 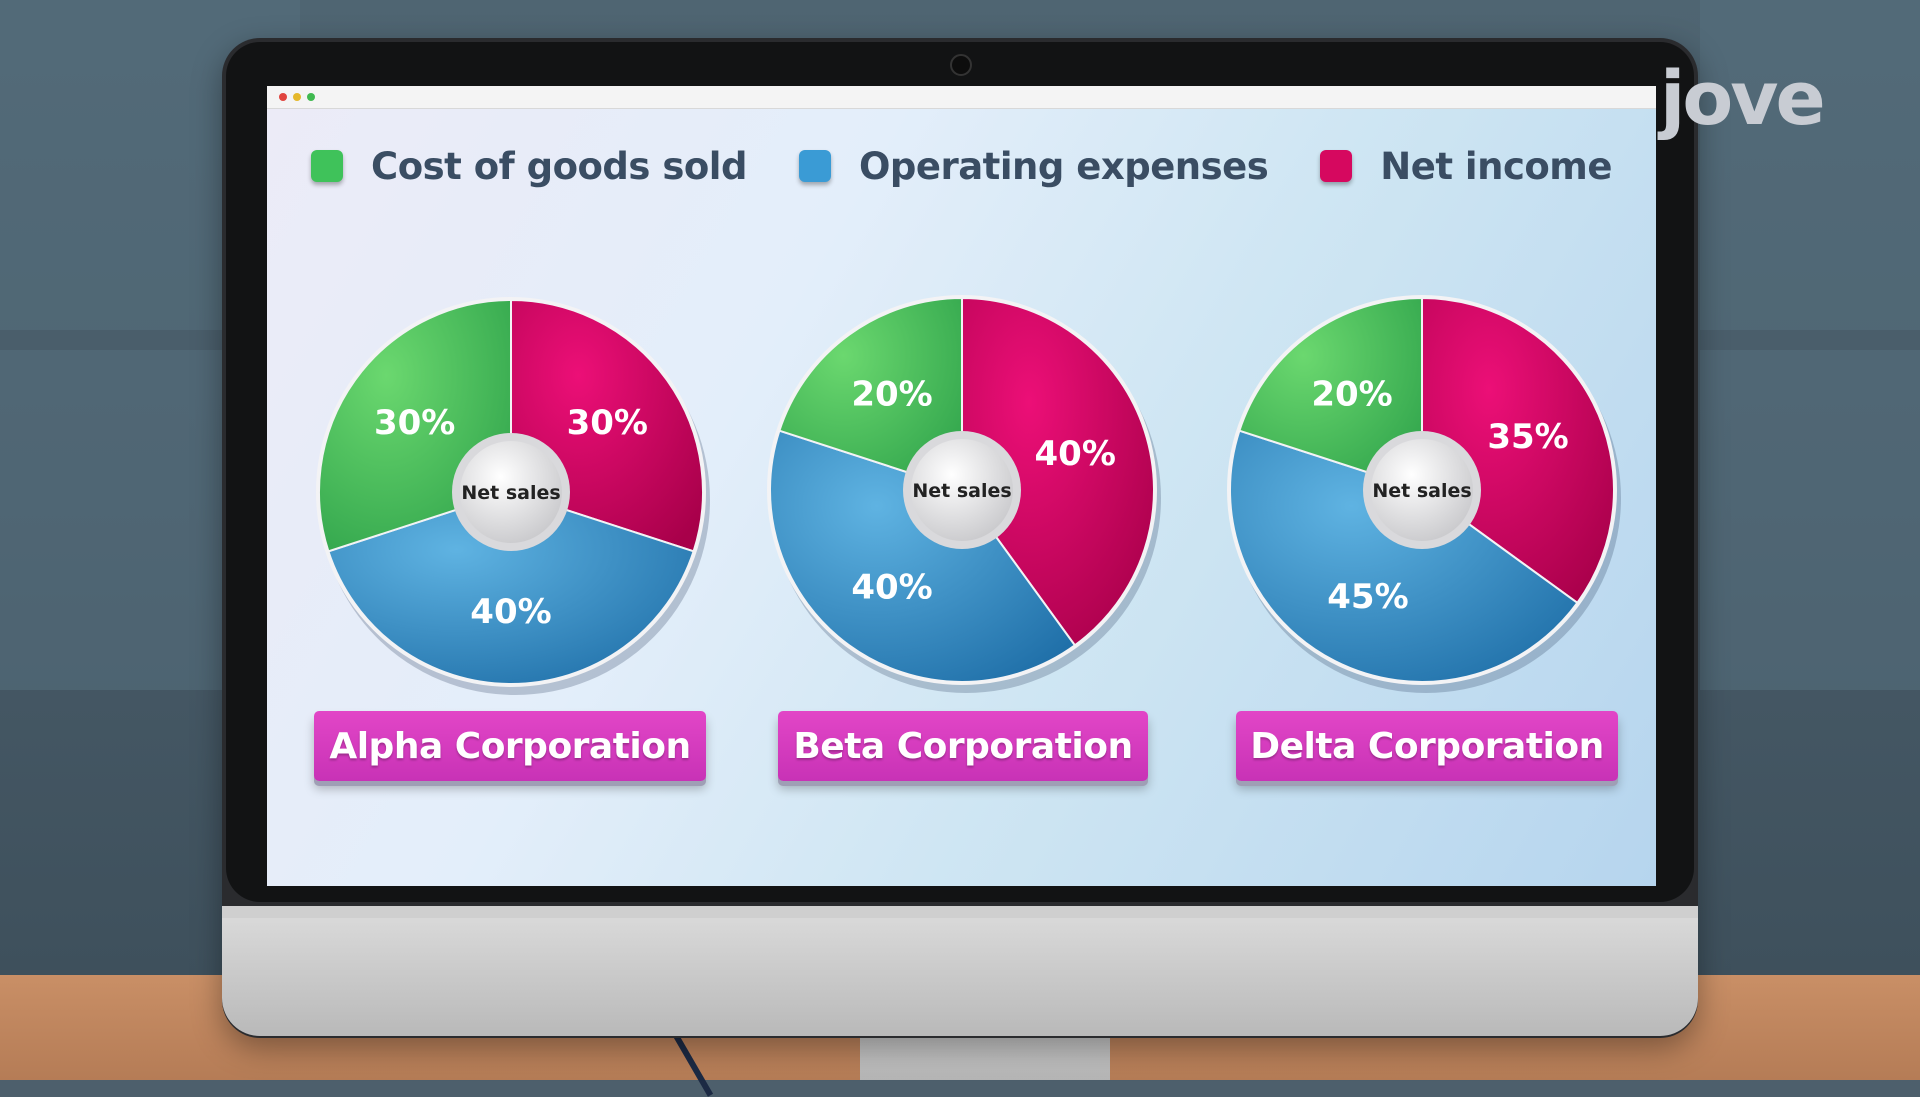 I want to click on beta-center-disc, so click(x=962, y=490).